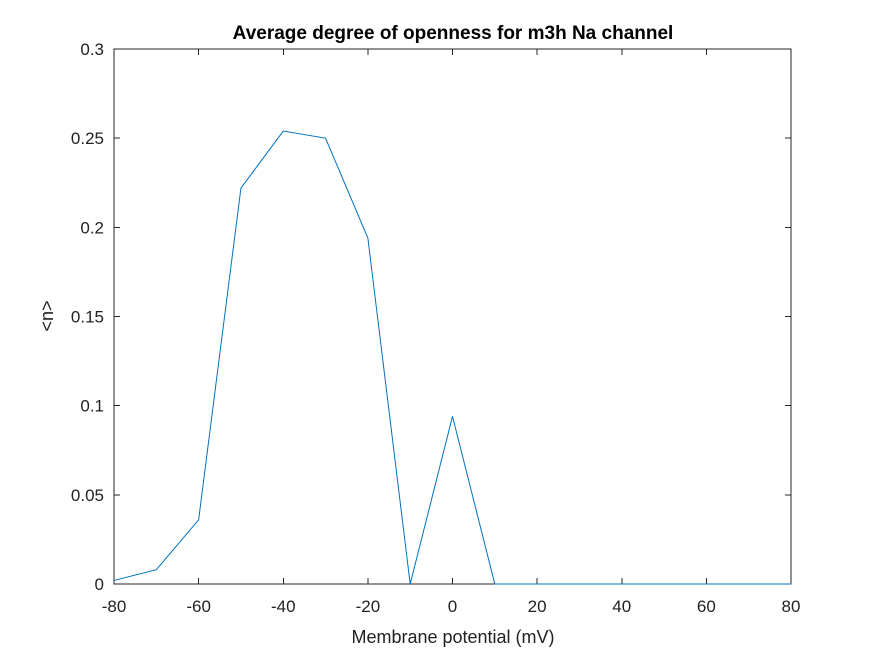 Image resolution: width=875 pixels, height=656 pixels. Describe the element at coordinates (92, 227) in the screenshot. I see `y-tick-label: 0.2` at that location.